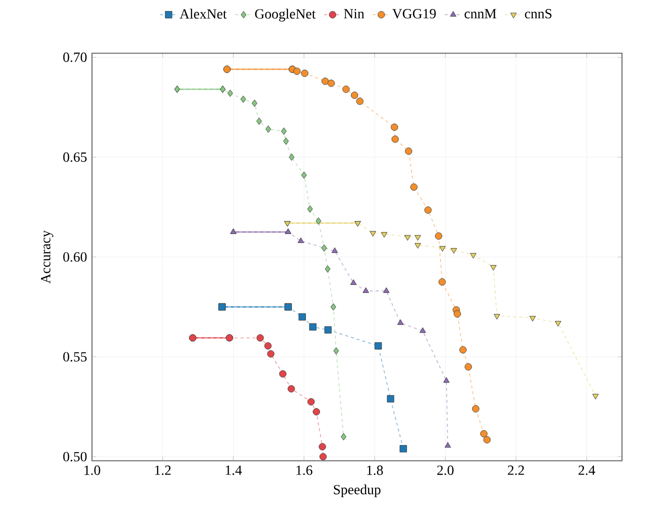 The width and height of the screenshot is (657, 521). Describe the element at coordinates (538, 13) in the screenshot. I see `legend-label: cnnS` at that location.